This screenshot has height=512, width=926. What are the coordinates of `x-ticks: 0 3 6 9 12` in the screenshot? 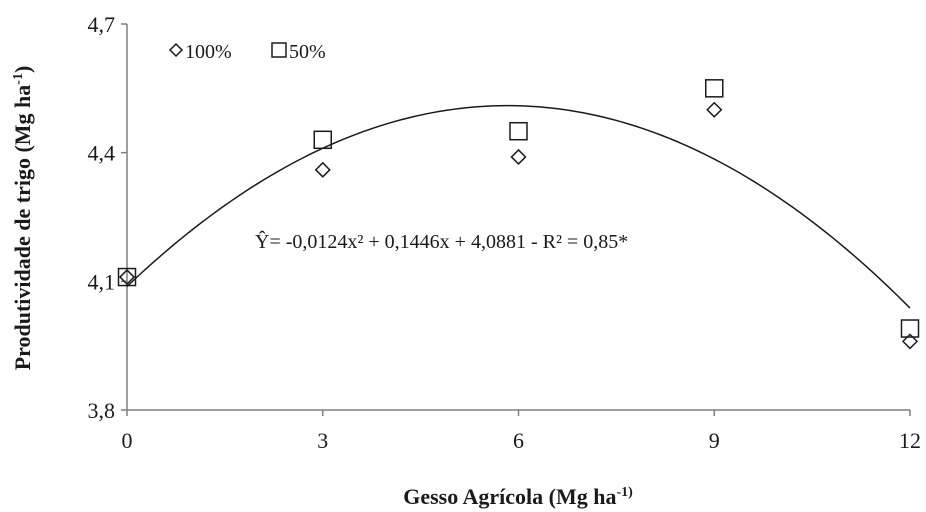 It's located at (521, 431).